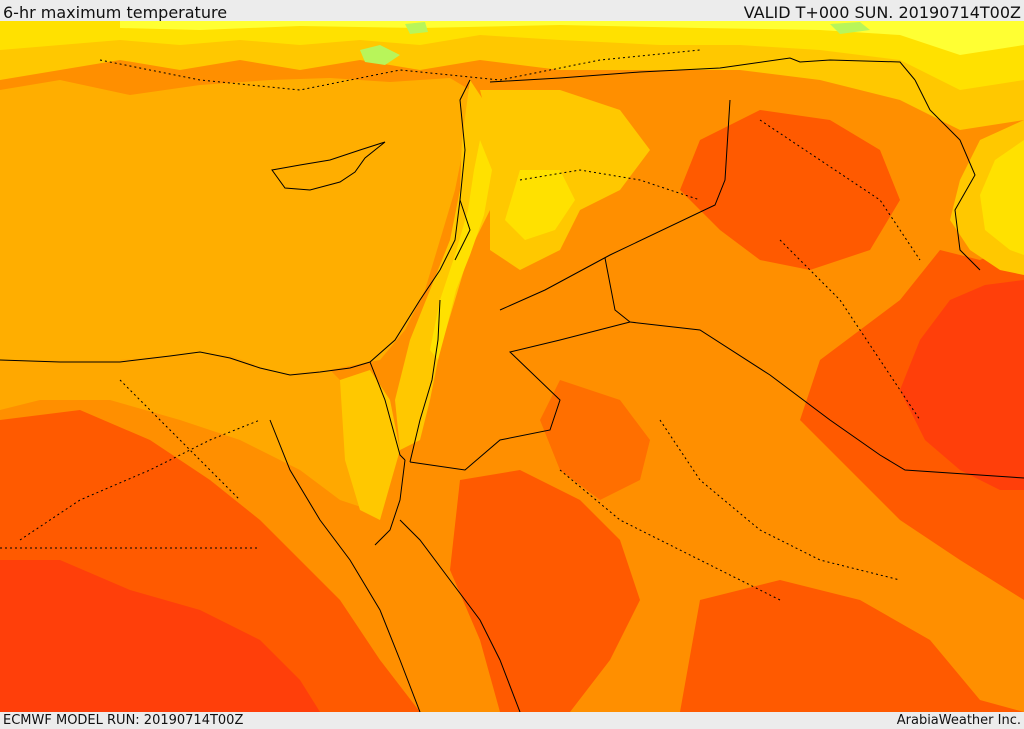 This screenshot has width=1024, height=729. What do you see at coordinates (328, 166) in the screenshot?
I see `cyprus-outline` at bounding box center [328, 166].